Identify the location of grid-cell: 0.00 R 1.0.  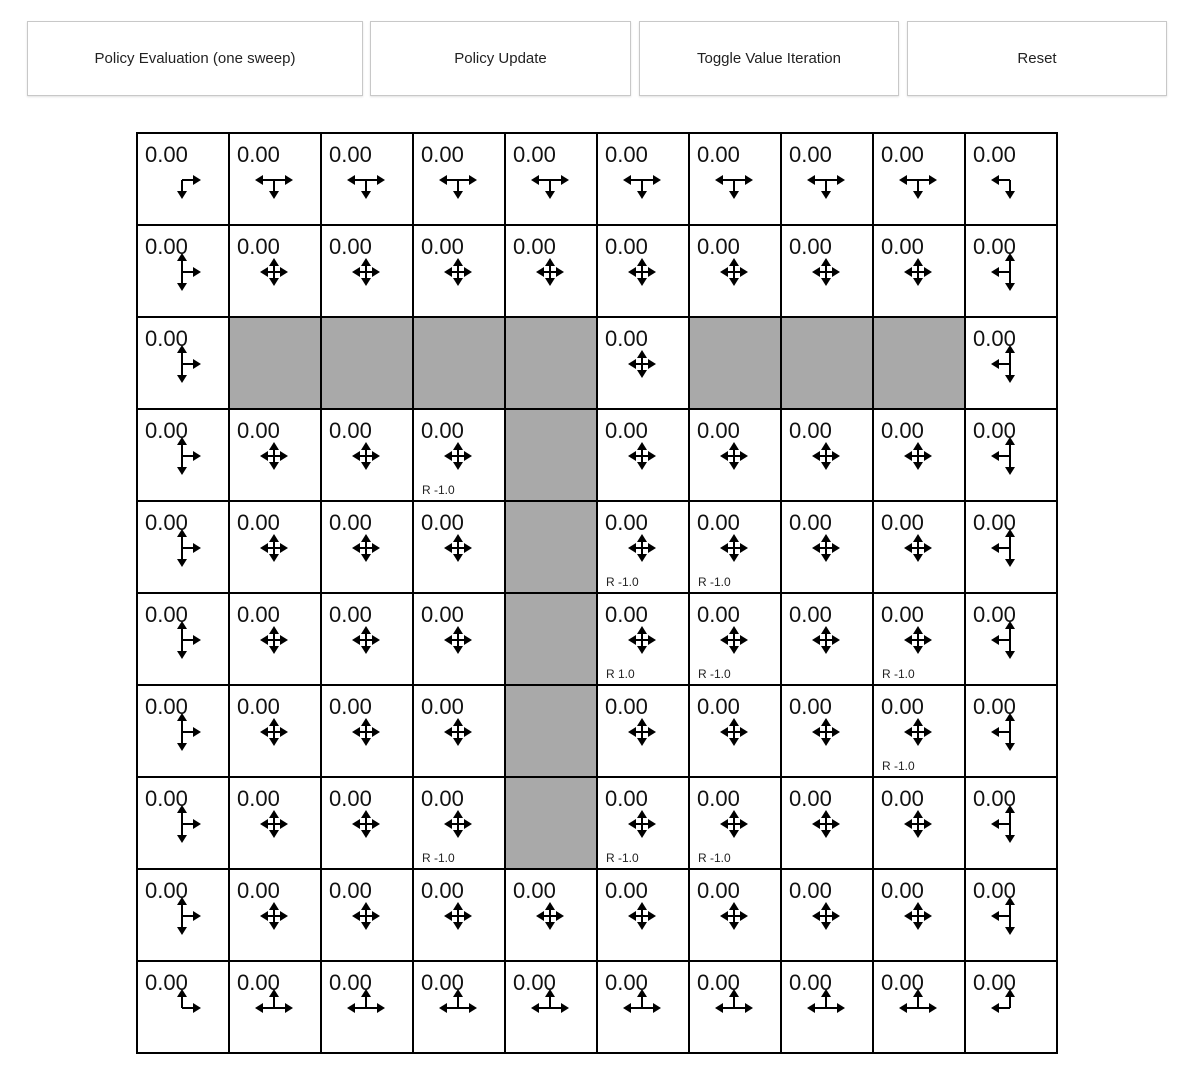
(643, 639).